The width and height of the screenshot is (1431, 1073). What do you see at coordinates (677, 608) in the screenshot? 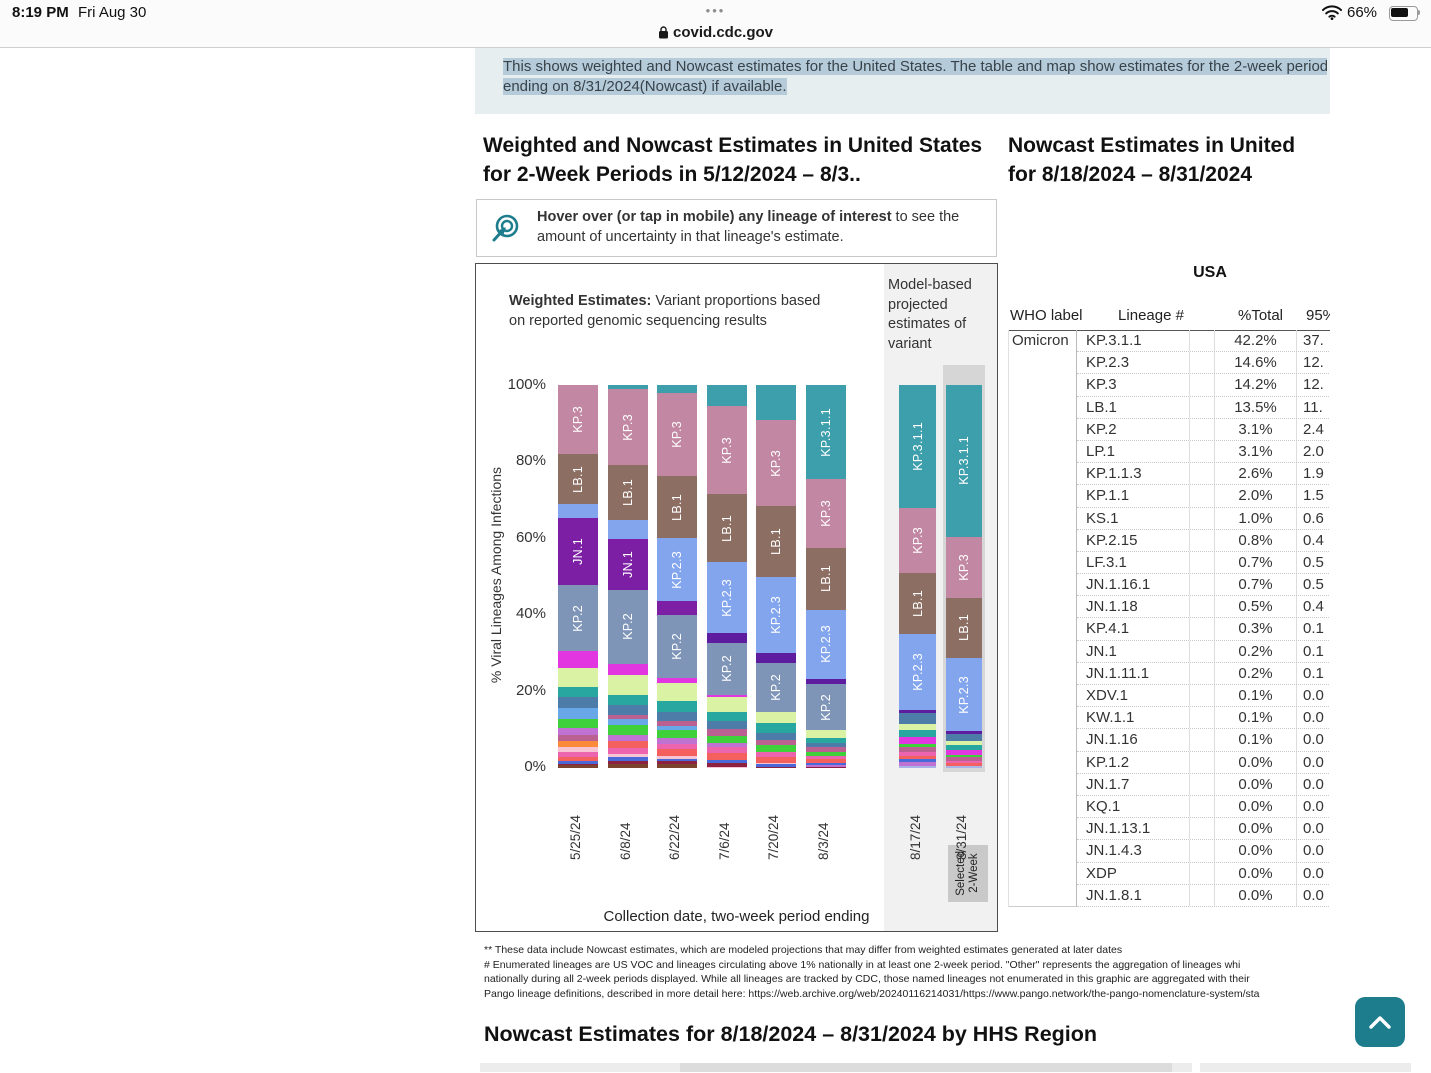
I see `bar-segment-JN.1` at bounding box center [677, 608].